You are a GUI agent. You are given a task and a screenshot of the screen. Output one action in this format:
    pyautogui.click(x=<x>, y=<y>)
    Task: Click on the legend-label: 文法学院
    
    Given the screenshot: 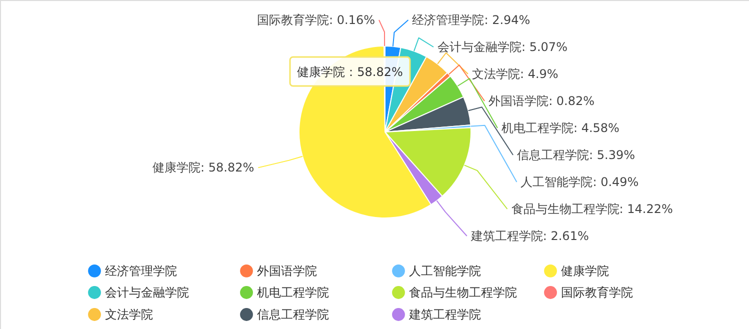 What is the action you would take?
    pyautogui.click(x=129, y=315)
    